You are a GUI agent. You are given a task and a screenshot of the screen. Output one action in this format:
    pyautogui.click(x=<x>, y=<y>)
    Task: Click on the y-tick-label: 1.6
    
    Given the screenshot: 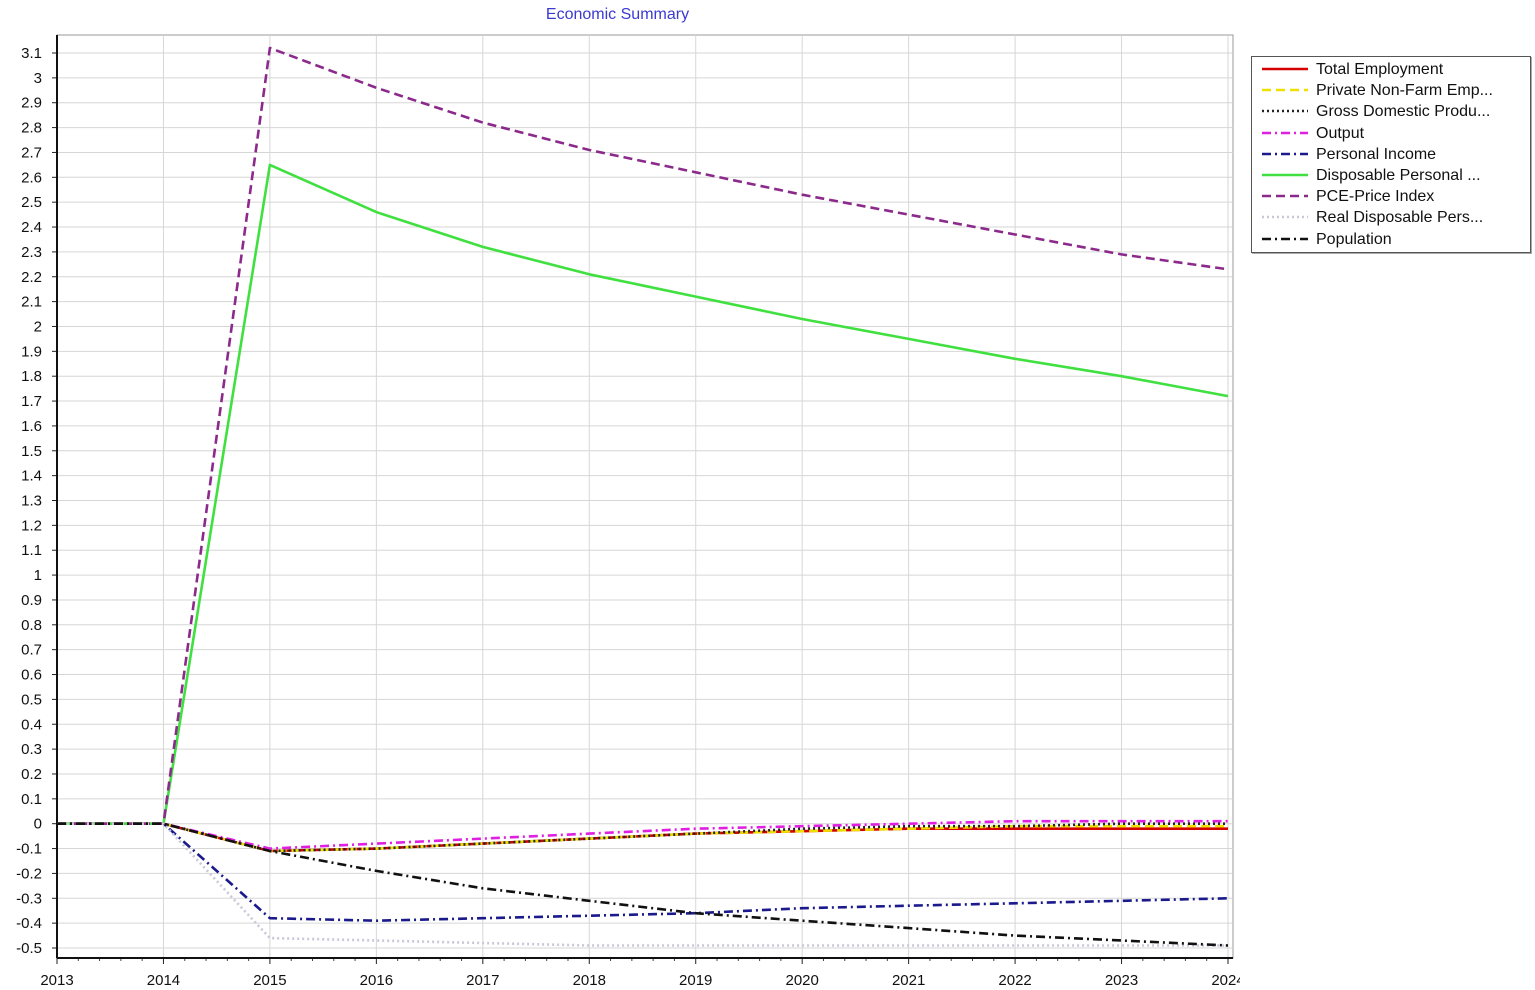 What is the action you would take?
    pyautogui.click(x=31, y=426)
    